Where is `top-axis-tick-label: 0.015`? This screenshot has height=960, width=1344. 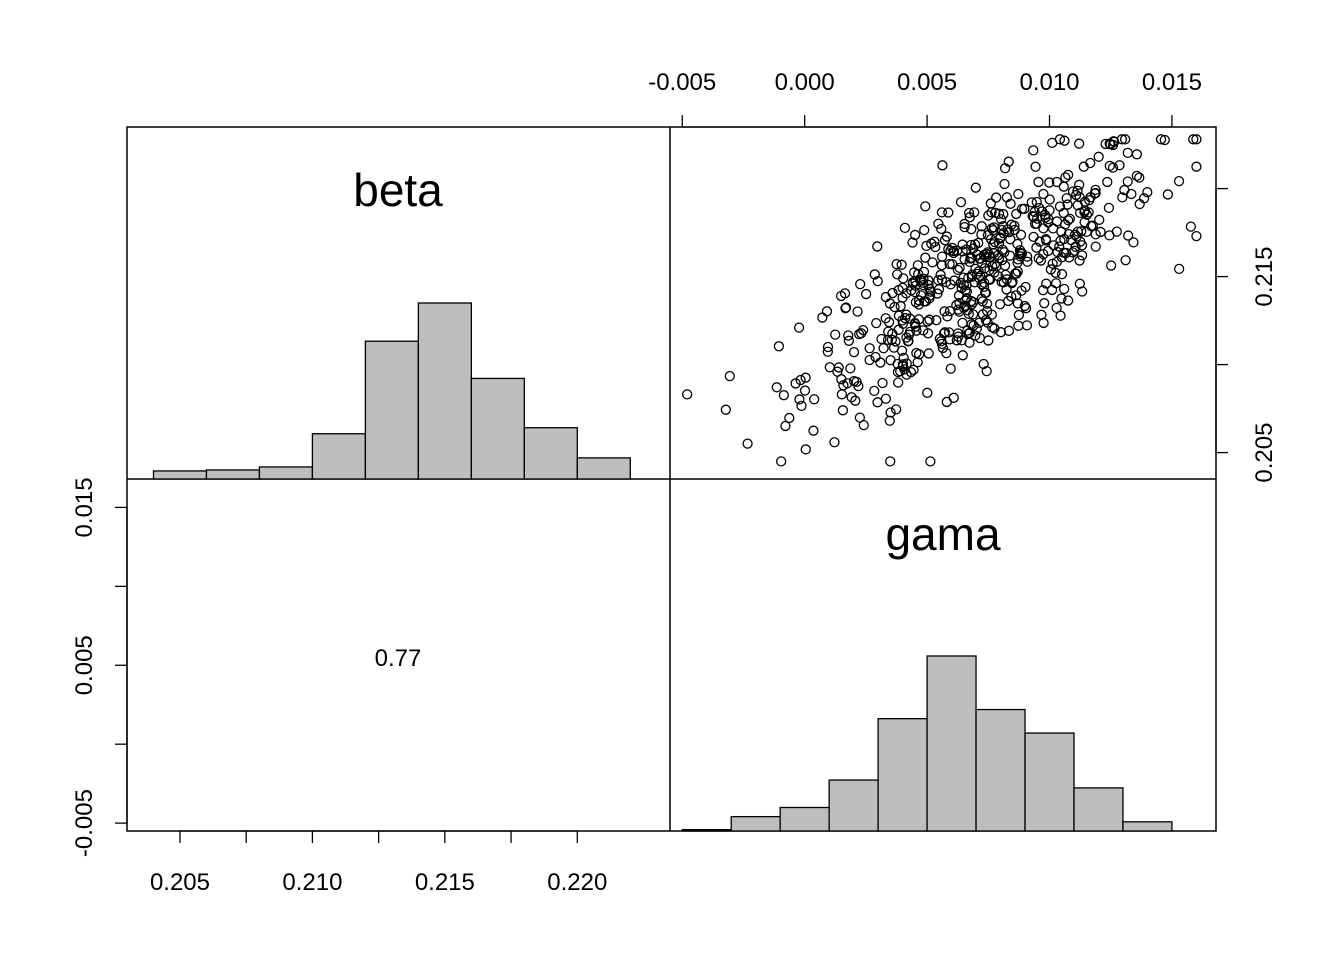 top-axis-tick-label: 0.015 is located at coordinates (1172, 82).